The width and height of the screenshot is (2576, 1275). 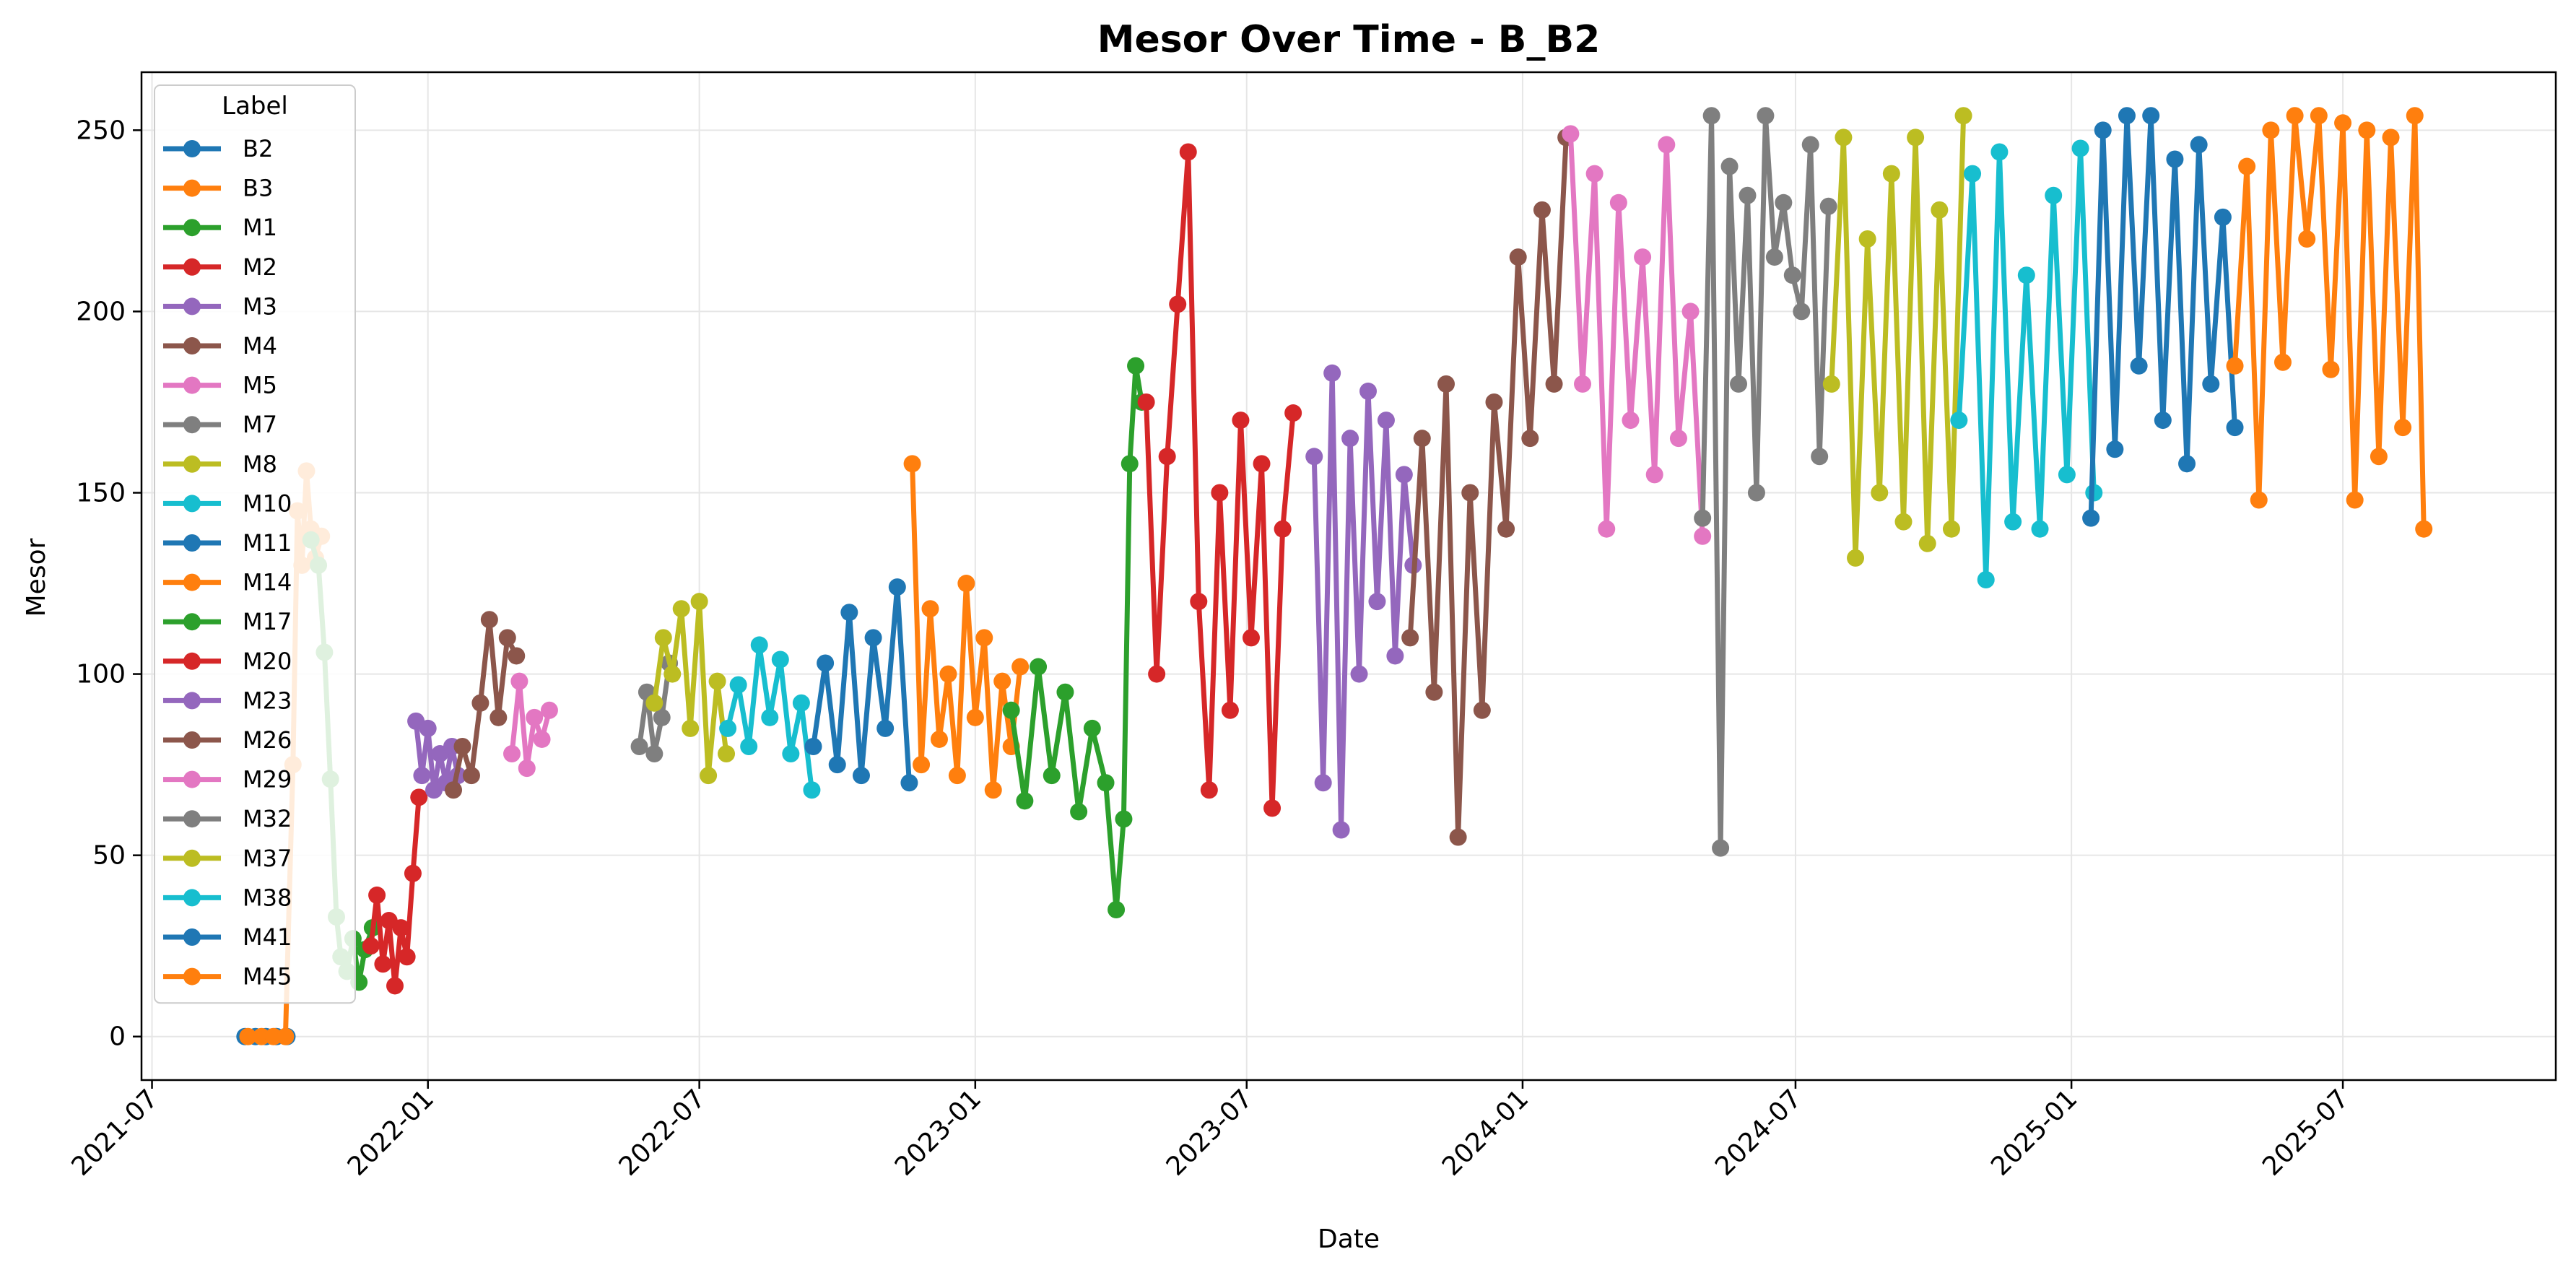 I want to click on y-tick-label: 100, so click(x=101, y=674).